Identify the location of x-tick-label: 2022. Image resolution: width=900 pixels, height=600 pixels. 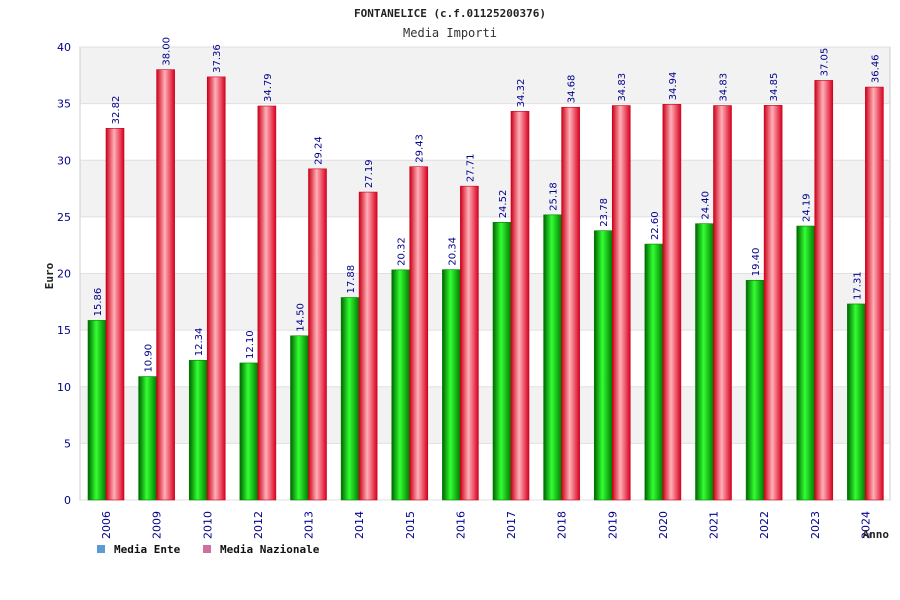
(764, 525).